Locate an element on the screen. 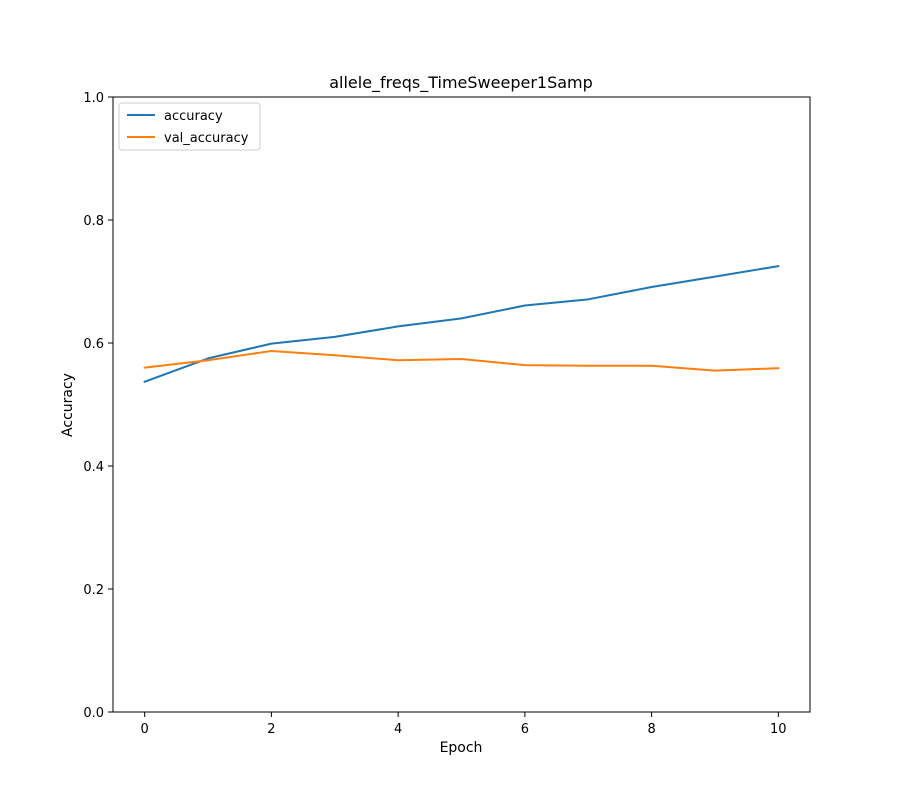 Image resolution: width=900 pixels, height=800 pixels. y-tick-label: 0.6 is located at coordinates (93, 344).